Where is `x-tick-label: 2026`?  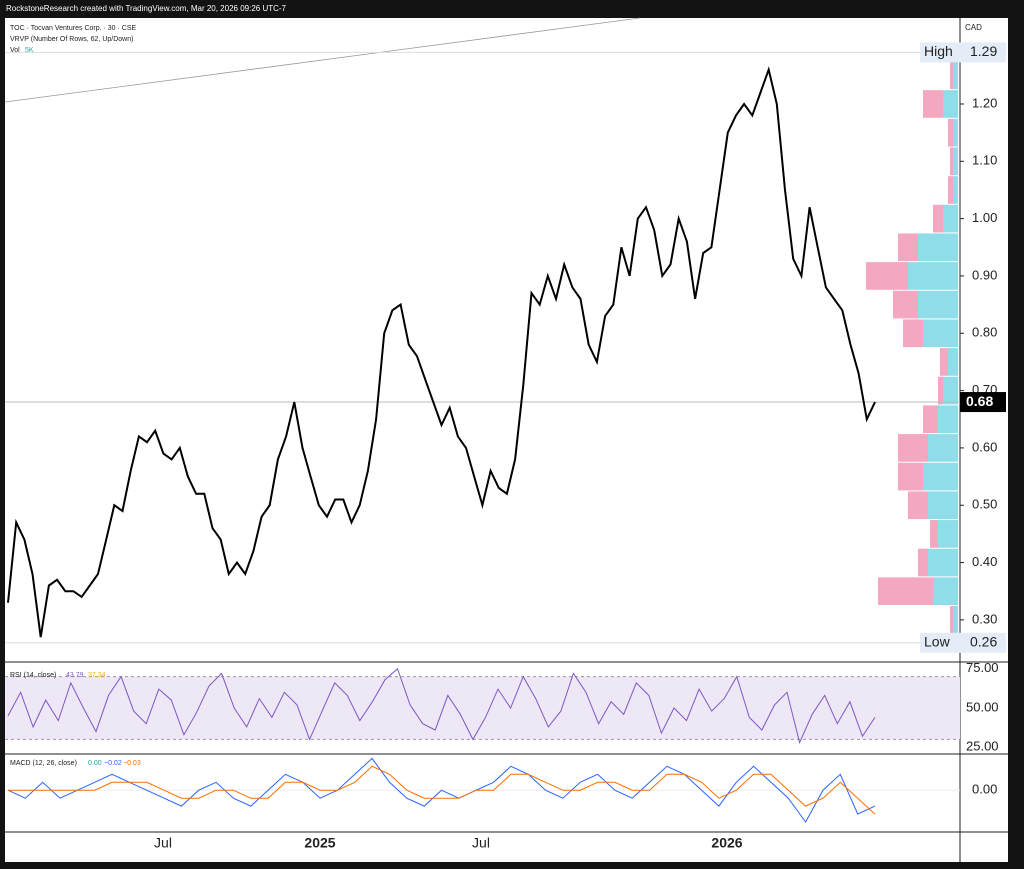
x-tick-label: 2026 is located at coordinates (726, 843).